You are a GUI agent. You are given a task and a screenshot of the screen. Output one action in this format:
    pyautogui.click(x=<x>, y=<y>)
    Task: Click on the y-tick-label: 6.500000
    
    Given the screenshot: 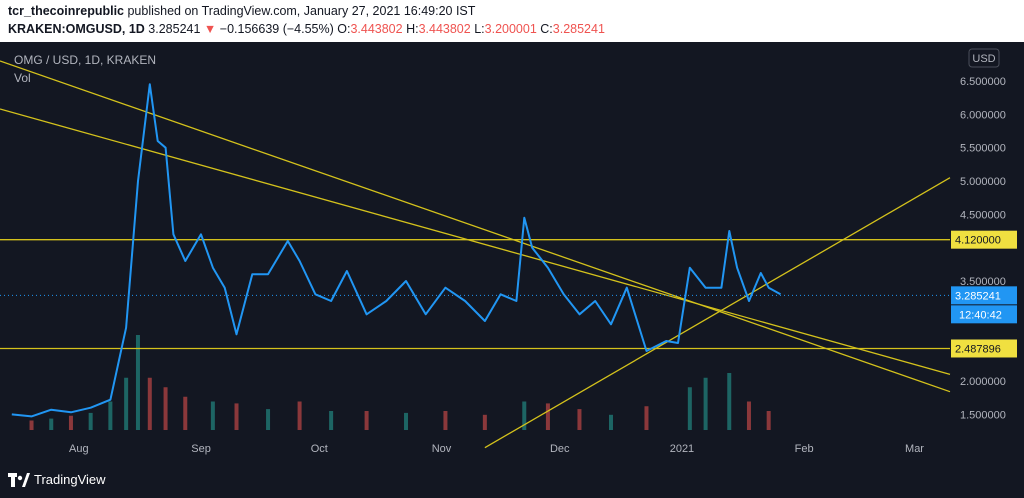 What is the action you would take?
    pyautogui.click(x=983, y=82)
    